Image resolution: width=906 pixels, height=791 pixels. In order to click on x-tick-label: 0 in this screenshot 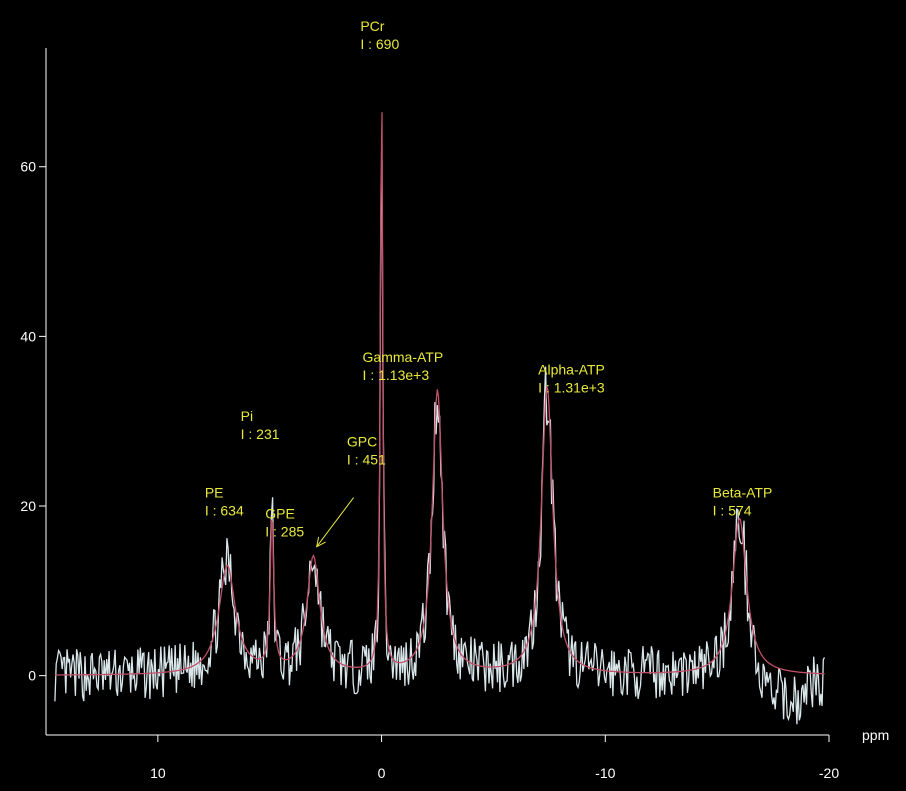, I will do `click(382, 773)`.